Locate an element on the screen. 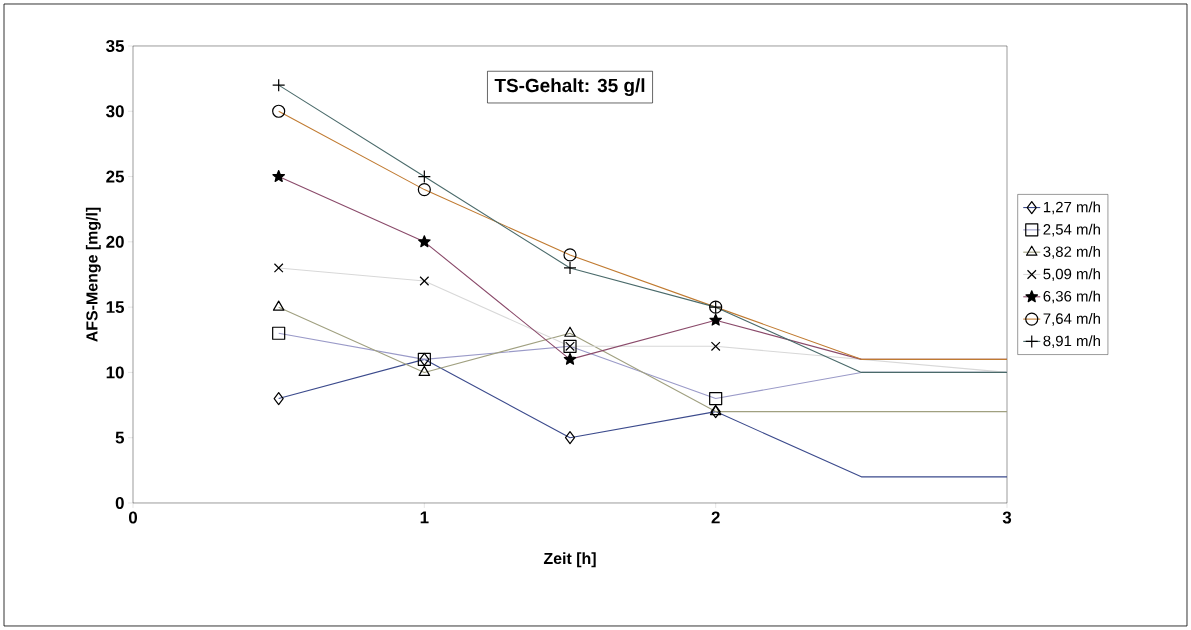  legend-label: 7,64 m/h is located at coordinates (1071, 319).